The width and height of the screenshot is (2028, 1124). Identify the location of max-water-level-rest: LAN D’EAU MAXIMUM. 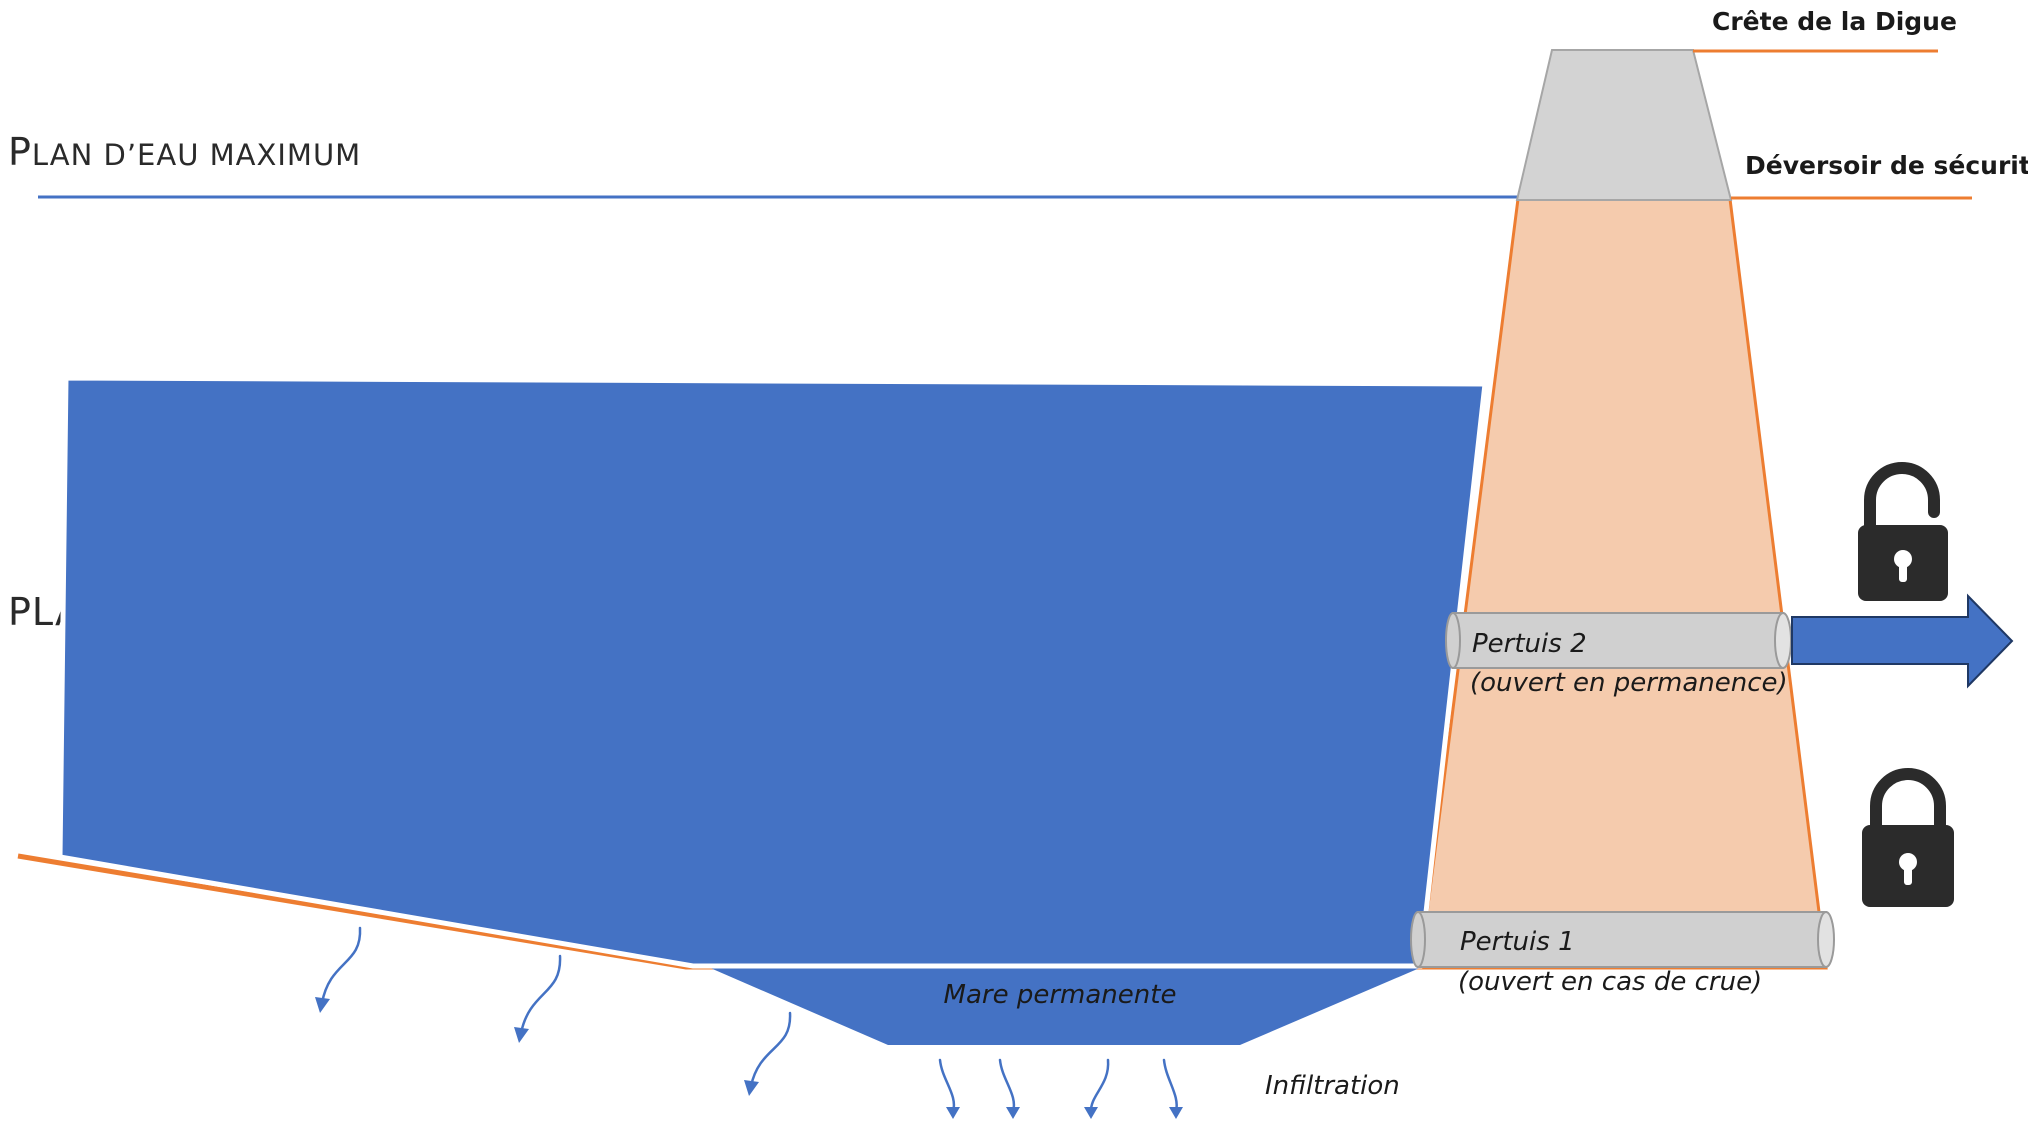
(196, 155).